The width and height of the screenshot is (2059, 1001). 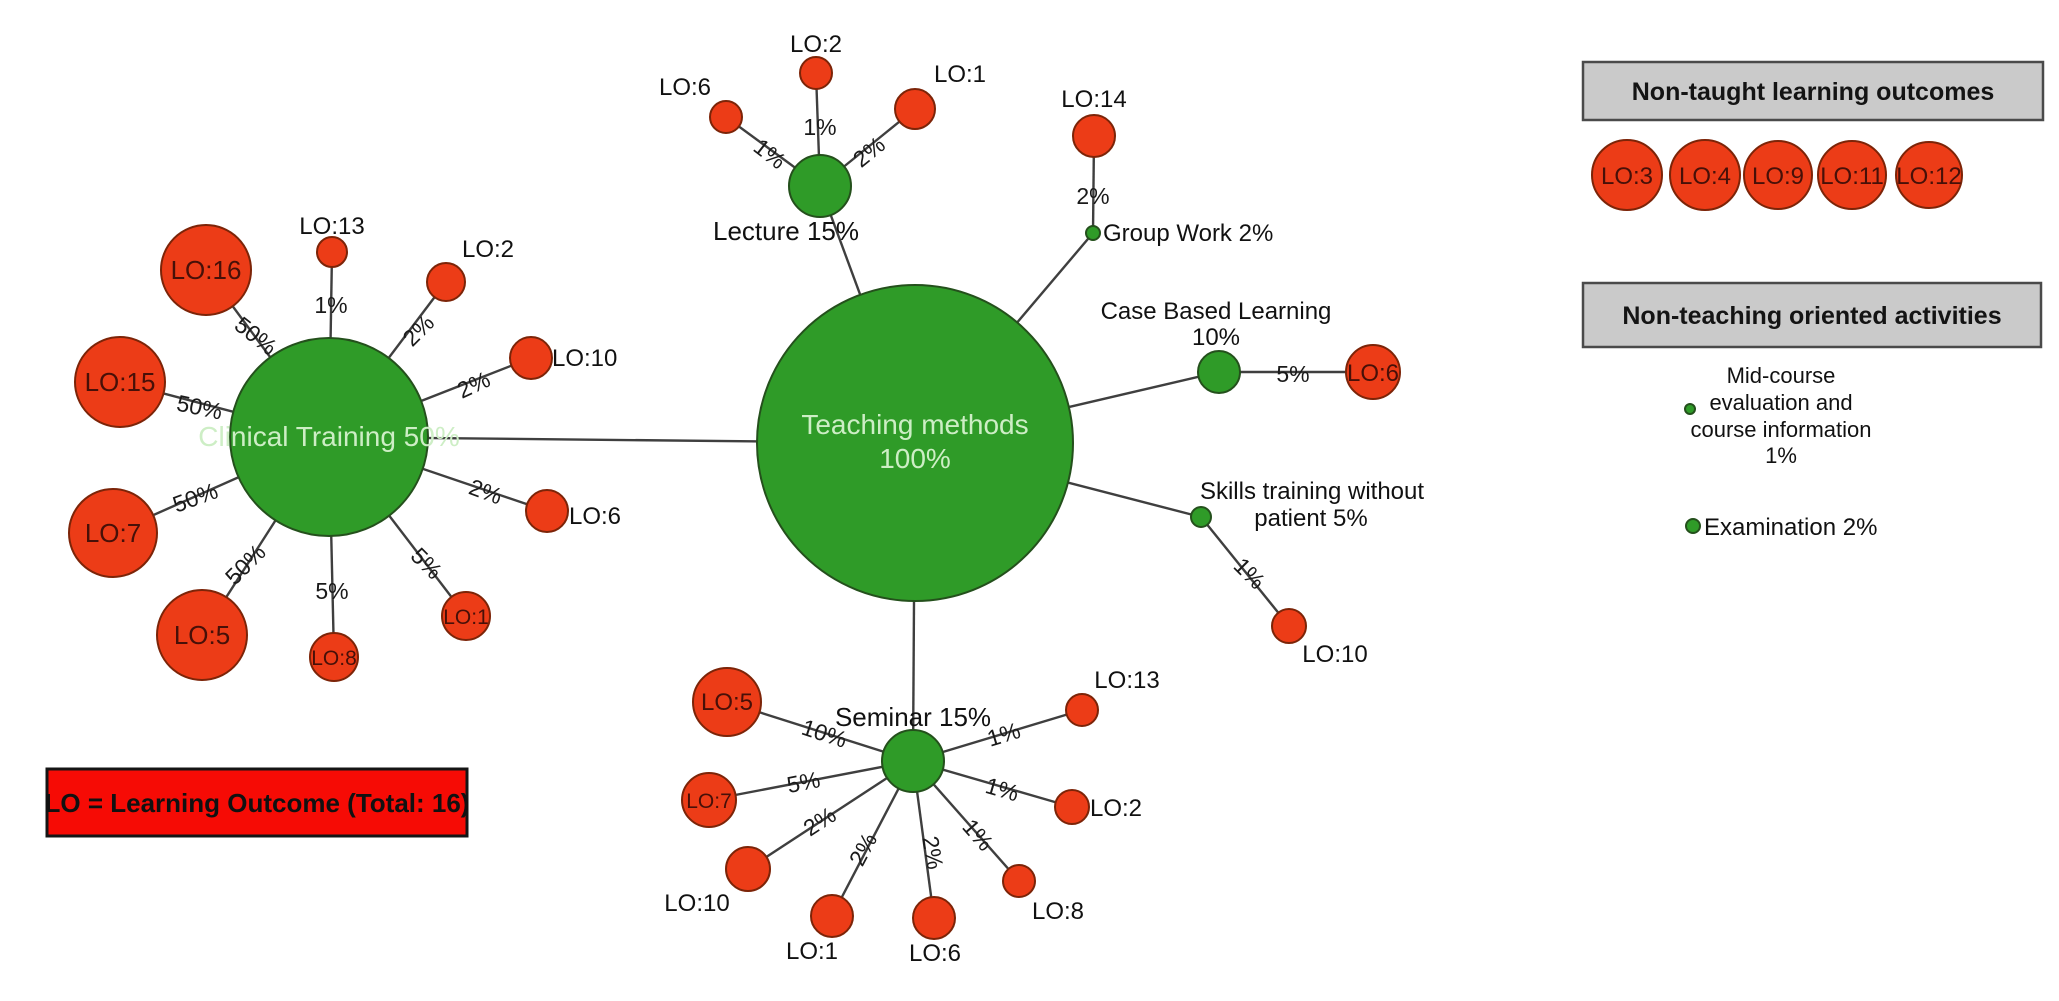 I want to click on label-nontaught-lo3: LO:3, so click(x=1627, y=176).